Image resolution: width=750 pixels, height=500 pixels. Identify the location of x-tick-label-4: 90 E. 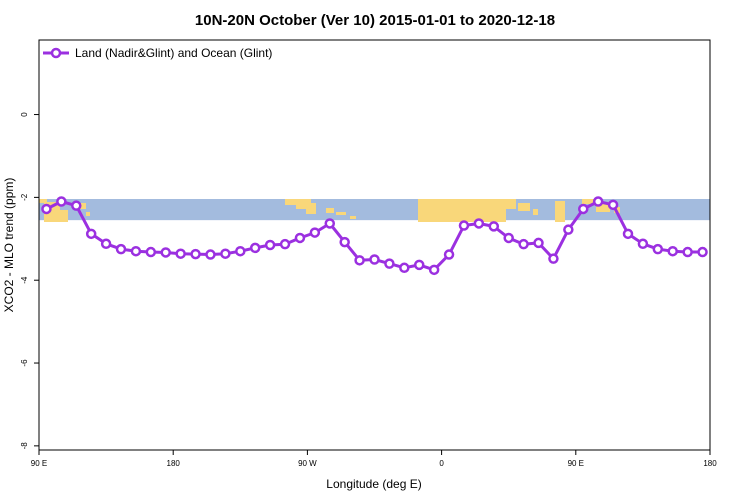
(576, 463).